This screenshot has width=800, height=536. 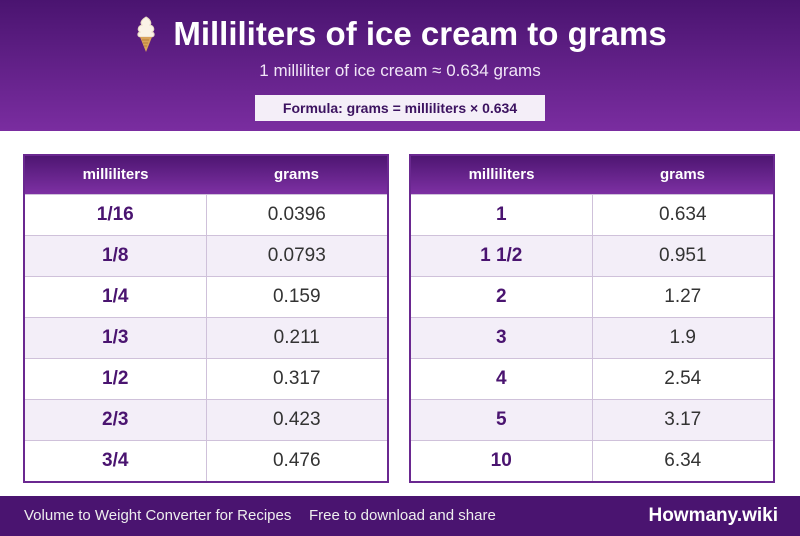 What do you see at coordinates (502, 215) in the screenshot?
I see `milliliters-cell: 1` at bounding box center [502, 215].